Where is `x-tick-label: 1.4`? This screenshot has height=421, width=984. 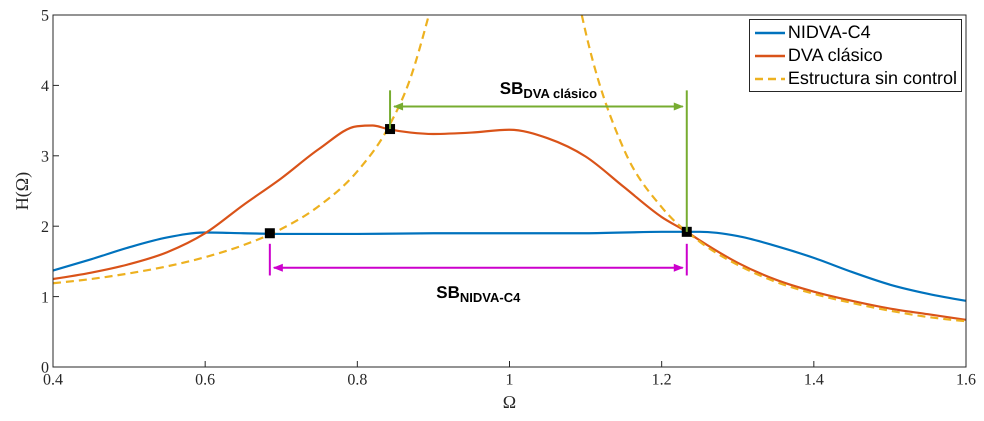
x-tick-label: 1.4 is located at coordinates (814, 379).